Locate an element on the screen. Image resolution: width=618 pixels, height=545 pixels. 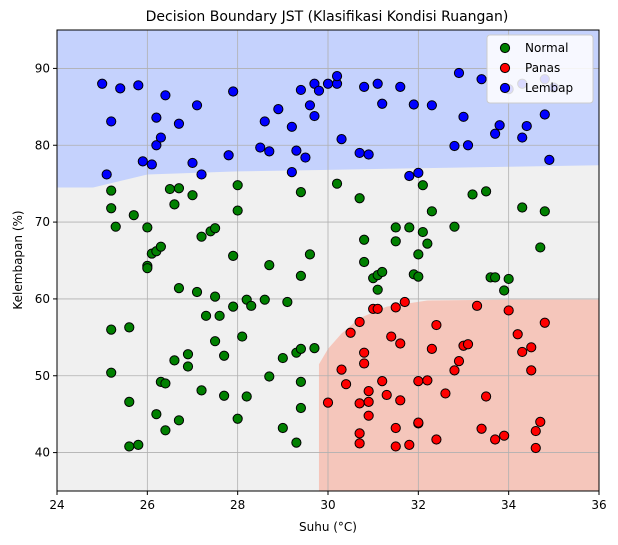
legend-label-panas: Panas is located at coordinates (542, 68).